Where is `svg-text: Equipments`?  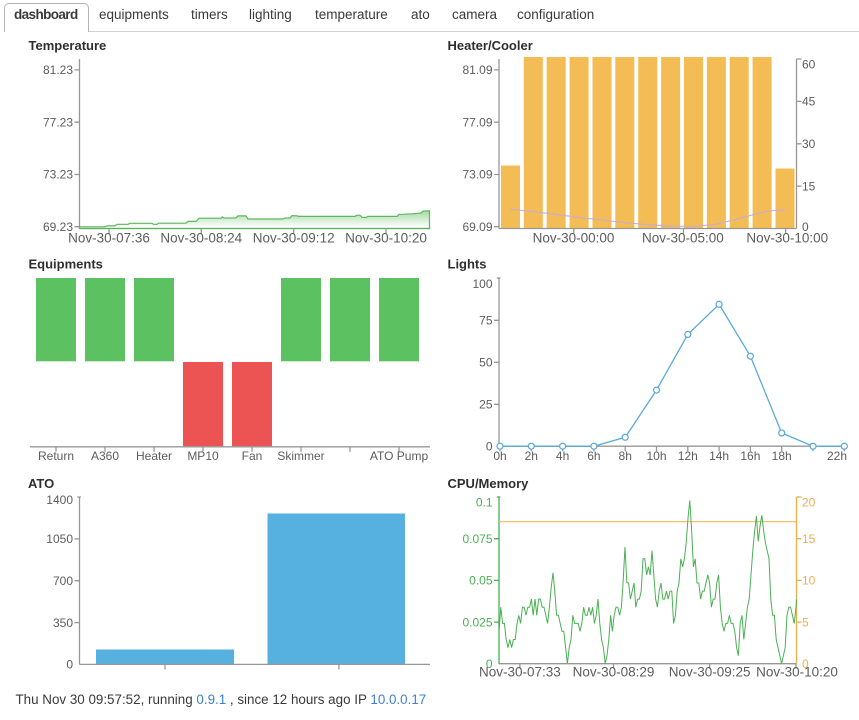 svg-text: Equipments is located at coordinates (66, 264).